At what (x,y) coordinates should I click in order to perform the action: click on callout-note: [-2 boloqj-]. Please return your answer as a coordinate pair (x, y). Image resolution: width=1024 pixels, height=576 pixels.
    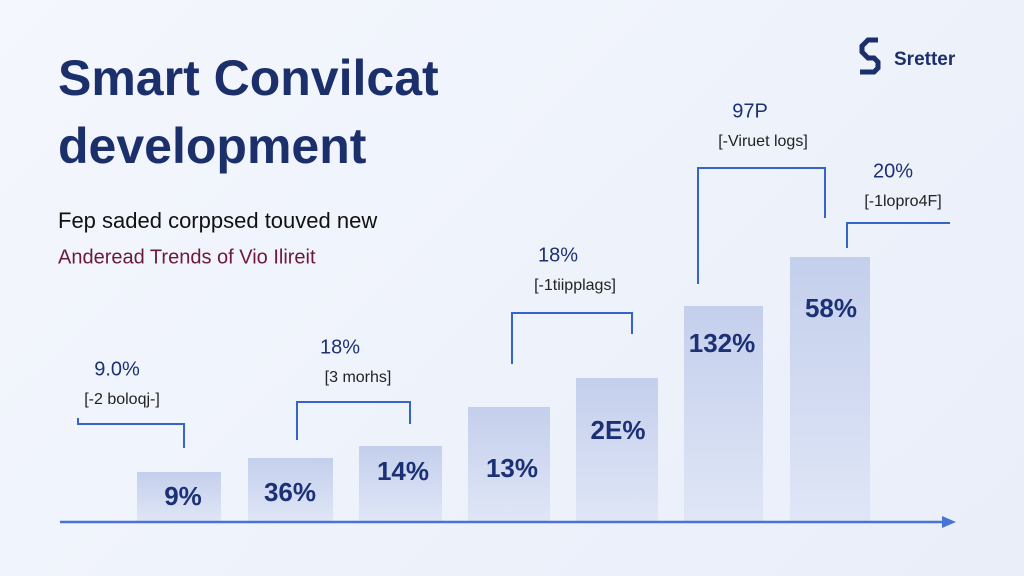
    Looking at the image, I should click on (122, 399).